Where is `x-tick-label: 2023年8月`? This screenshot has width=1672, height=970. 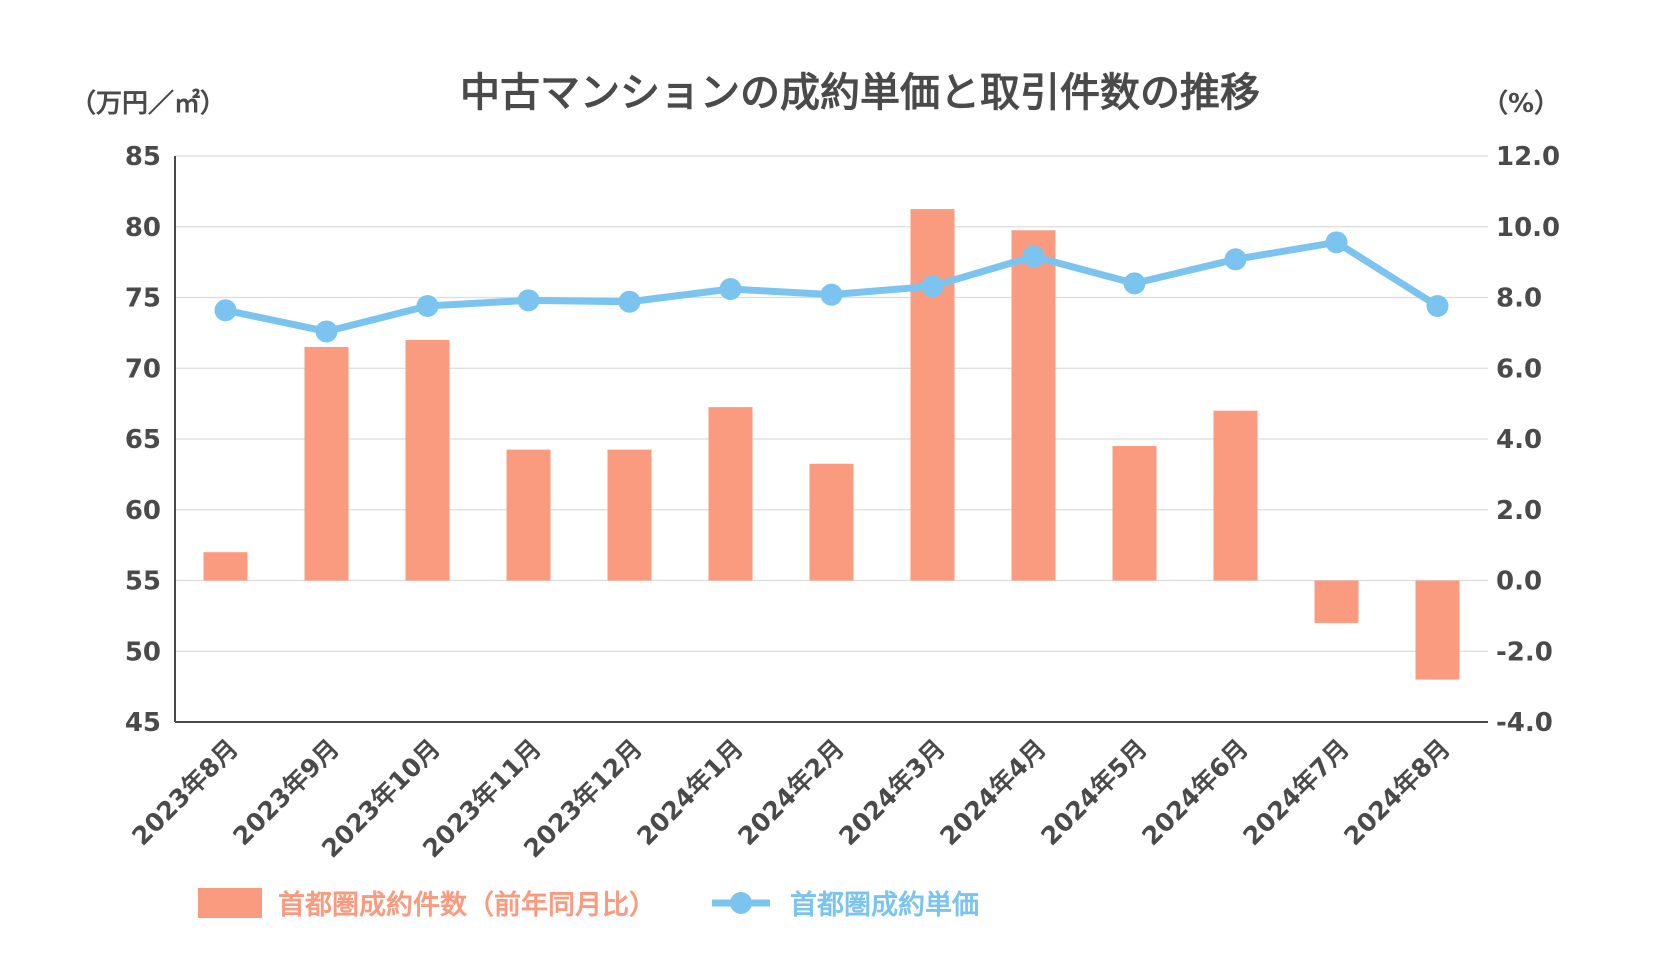
x-tick-label: 2023年8月 is located at coordinates (184, 792).